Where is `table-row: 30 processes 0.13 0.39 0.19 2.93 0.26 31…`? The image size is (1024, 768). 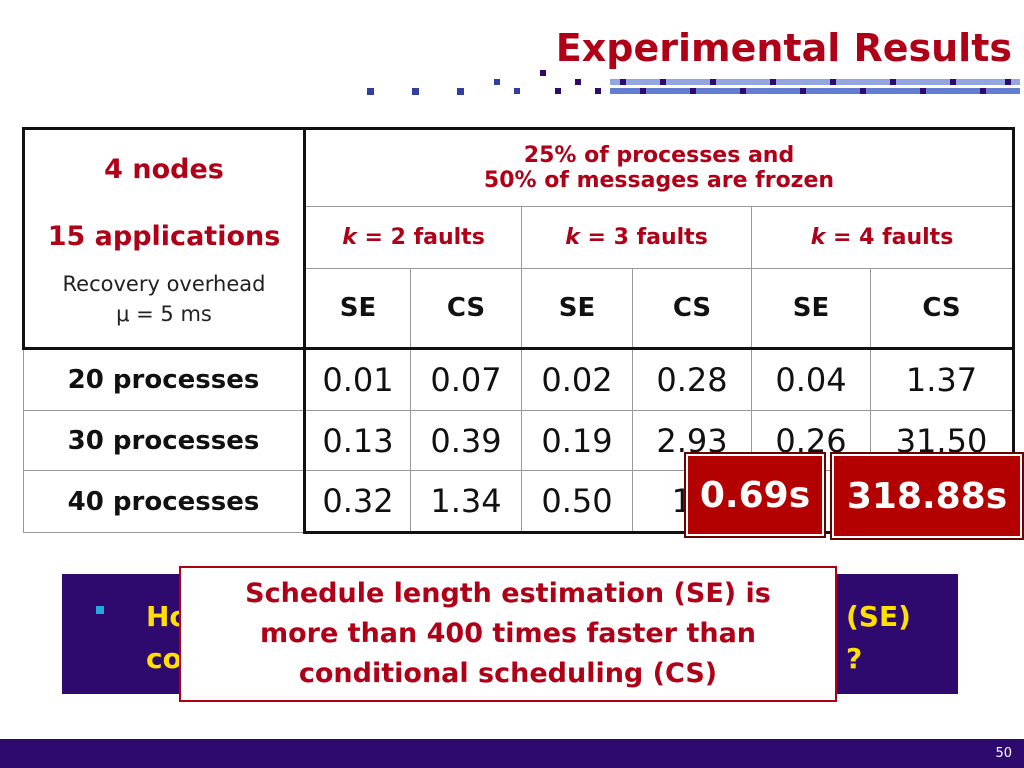
table-row: 30 processes 0.13 0.39 0.19 2.93 0.26 31… is located at coordinates (519, 440).